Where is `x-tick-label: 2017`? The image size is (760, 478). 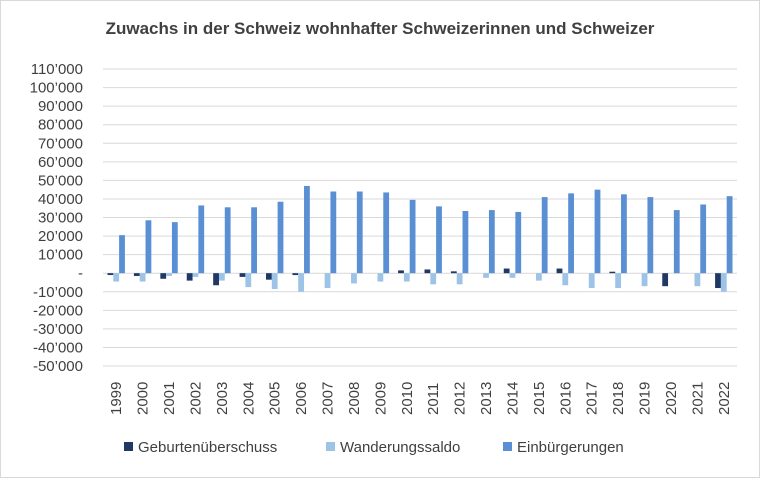 x-tick-label: 2017 is located at coordinates (592, 398).